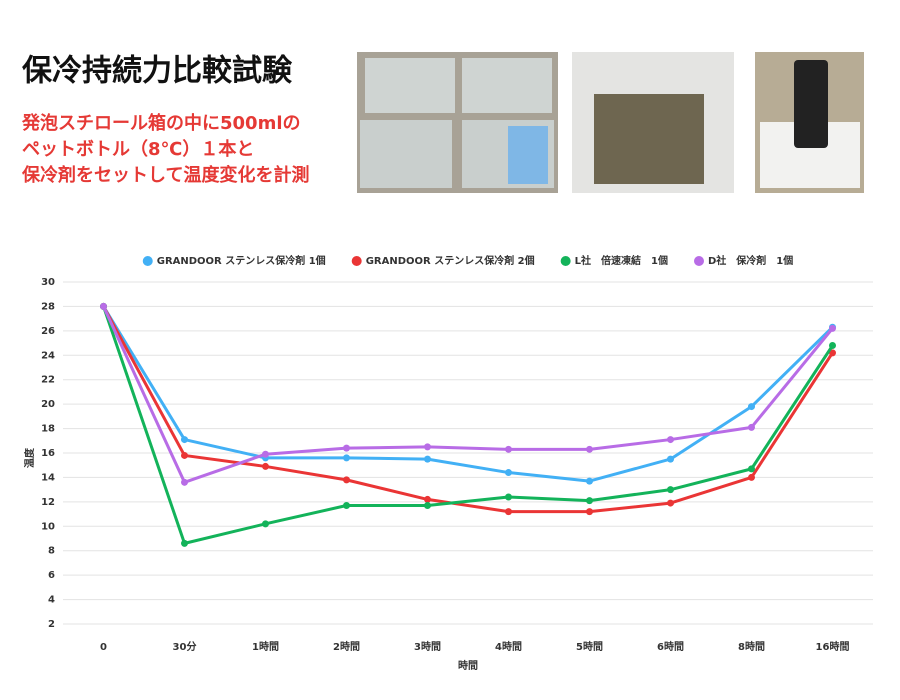  I want to click on x-tick-label: 3時間, so click(427, 646).